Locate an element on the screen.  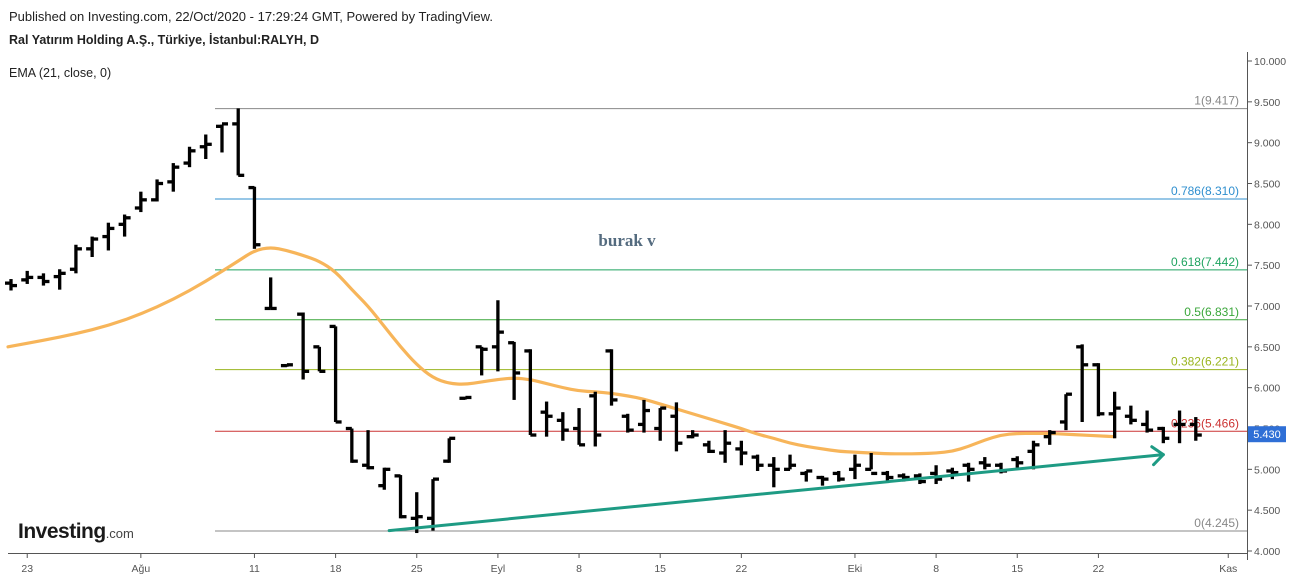
fib-level-label: 0.618(7.442) is located at coordinates (1205, 262).